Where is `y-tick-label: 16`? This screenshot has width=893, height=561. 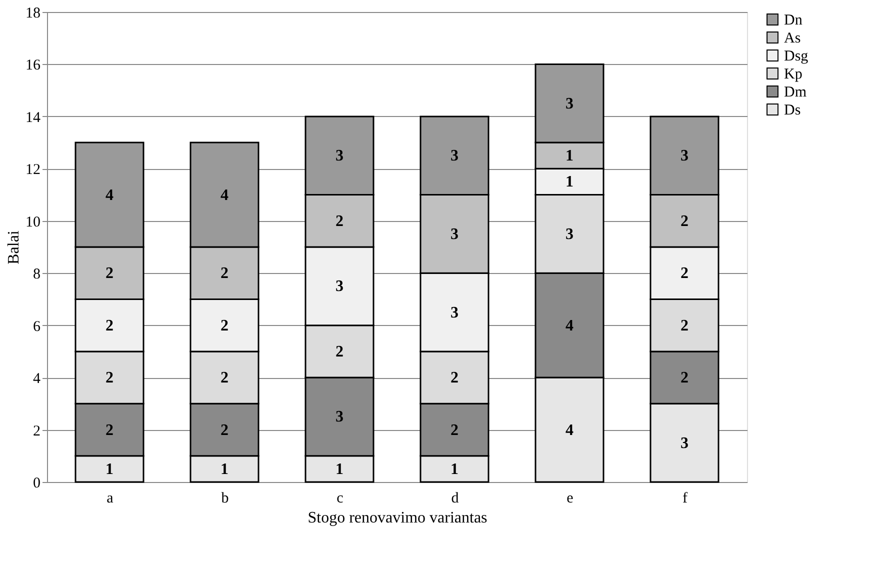
y-tick-label: 16 is located at coordinates (33, 66).